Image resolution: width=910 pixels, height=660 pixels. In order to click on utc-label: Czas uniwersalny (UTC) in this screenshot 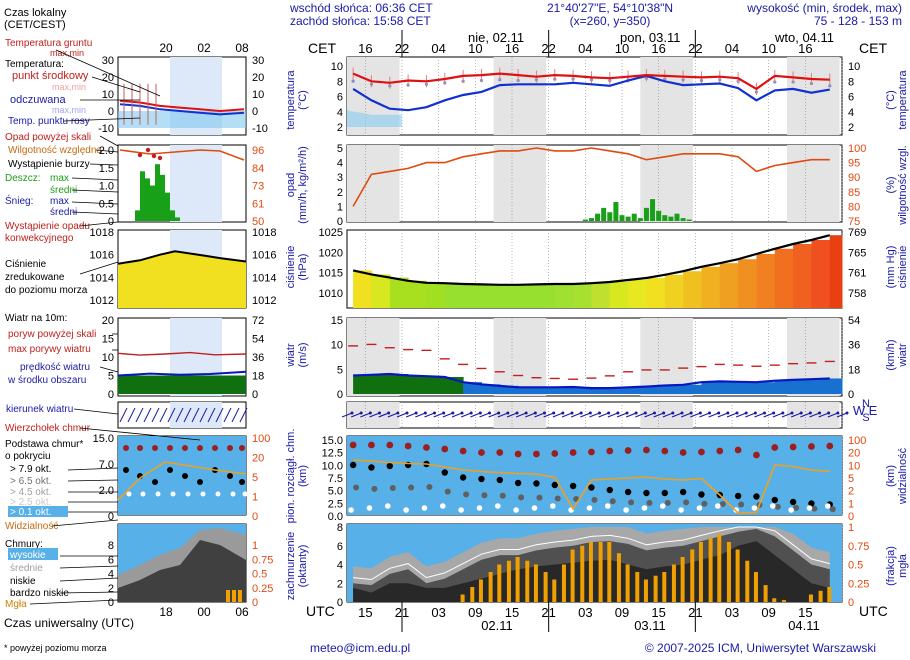, I will do `click(69, 623)`.